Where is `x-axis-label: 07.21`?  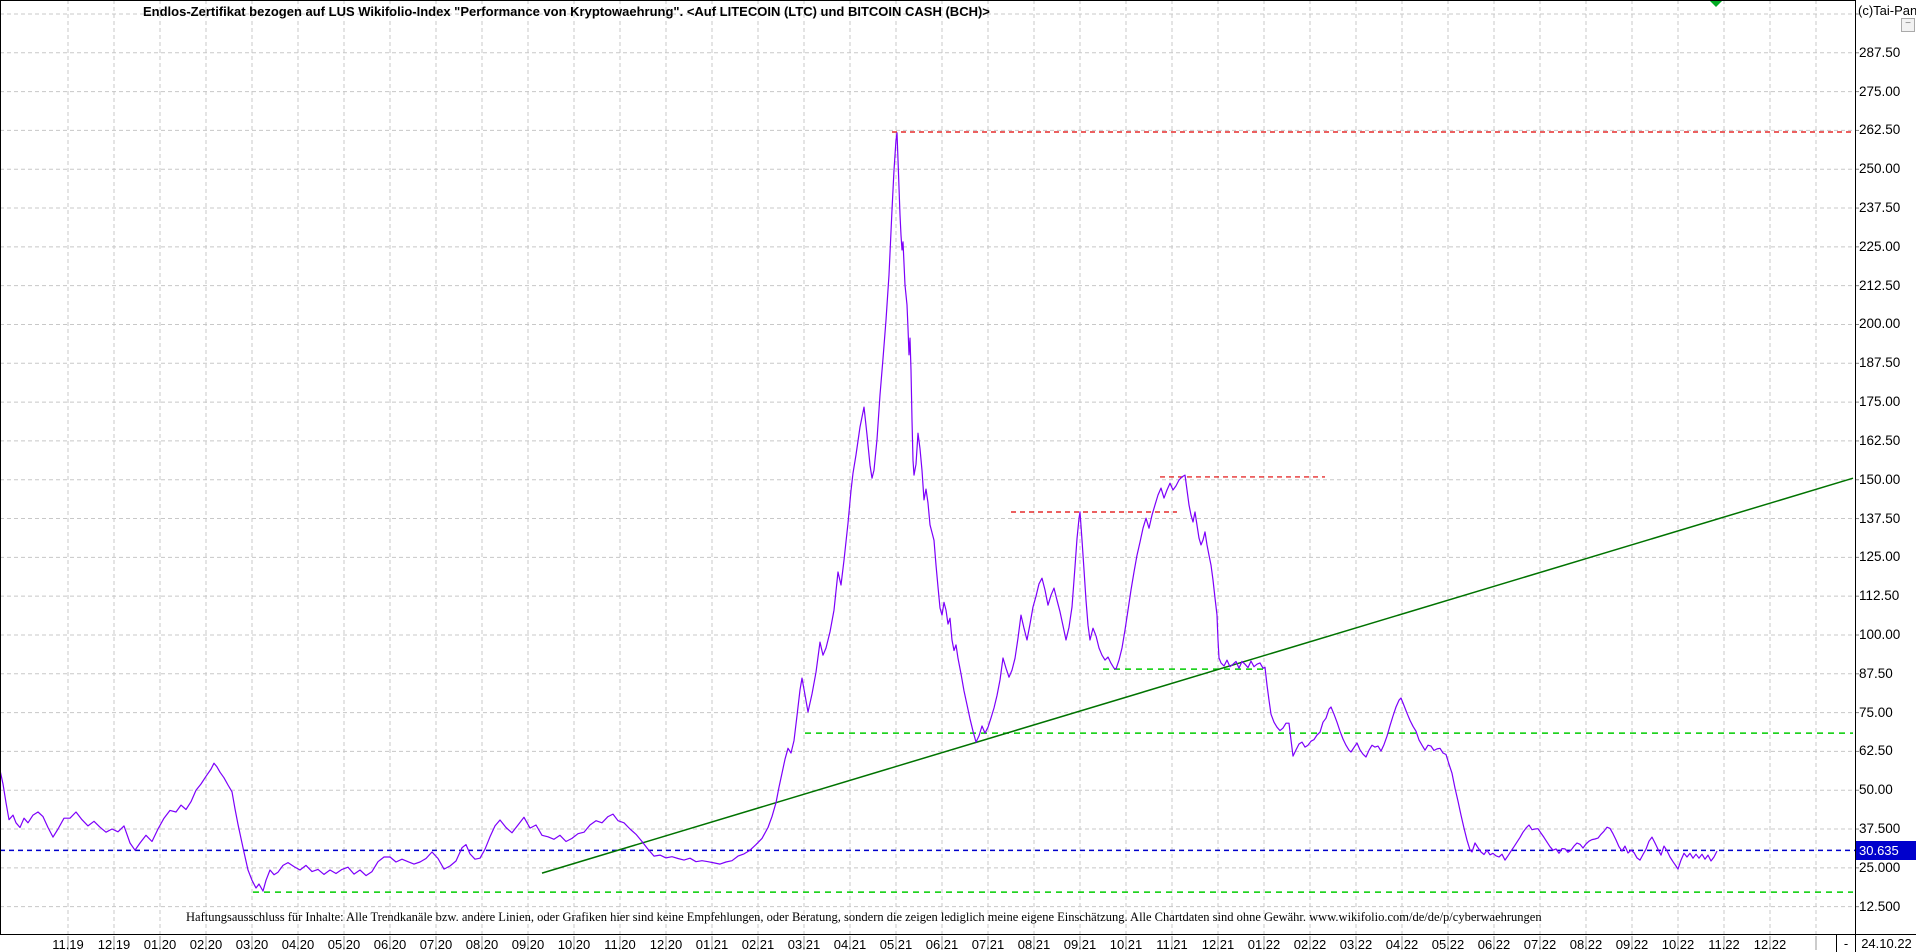
x-axis-label: 07.21 is located at coordinates (988, 944).